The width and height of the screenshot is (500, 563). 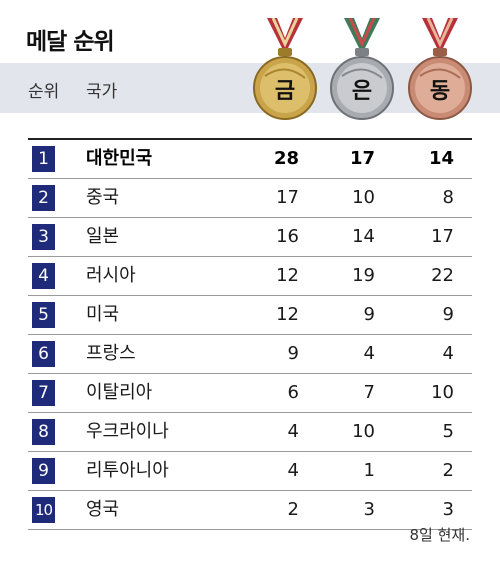 I want to click on gold-count: 2, so click(x=293, y=509).